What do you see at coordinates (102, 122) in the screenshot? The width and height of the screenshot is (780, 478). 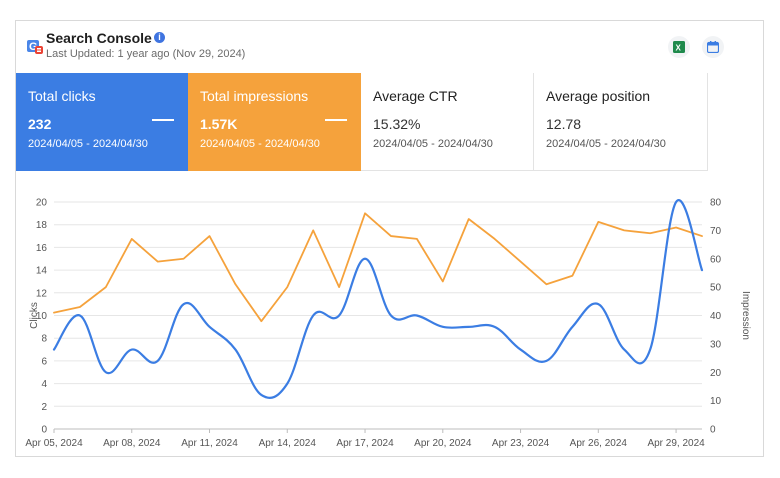 I see `tile-total-clicks: Total clicks 232 2024/04/05 - 2024/04/30` at bounding box center [102, 122].